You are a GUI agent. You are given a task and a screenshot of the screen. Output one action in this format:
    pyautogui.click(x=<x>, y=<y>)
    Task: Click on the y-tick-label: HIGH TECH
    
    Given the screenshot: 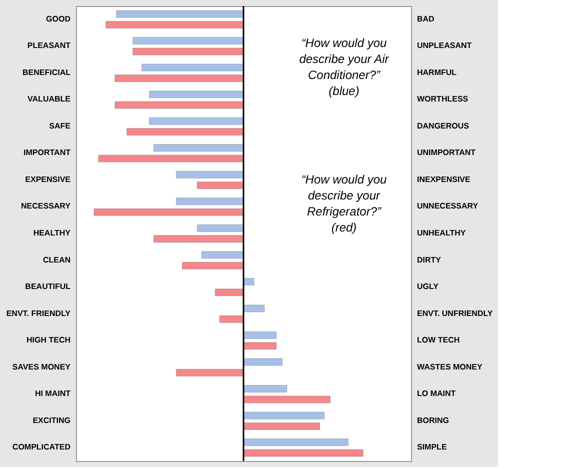 What is the action you would take?
    pyautogui.click(x=48, y=340)
    